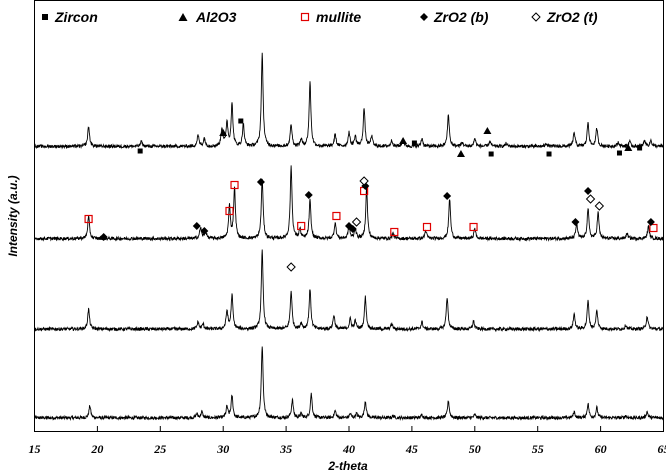 Image resolution: width=666 pixels, height=473 pixels. I want to click on legend-symbol-al2o3, so click(183, 17).